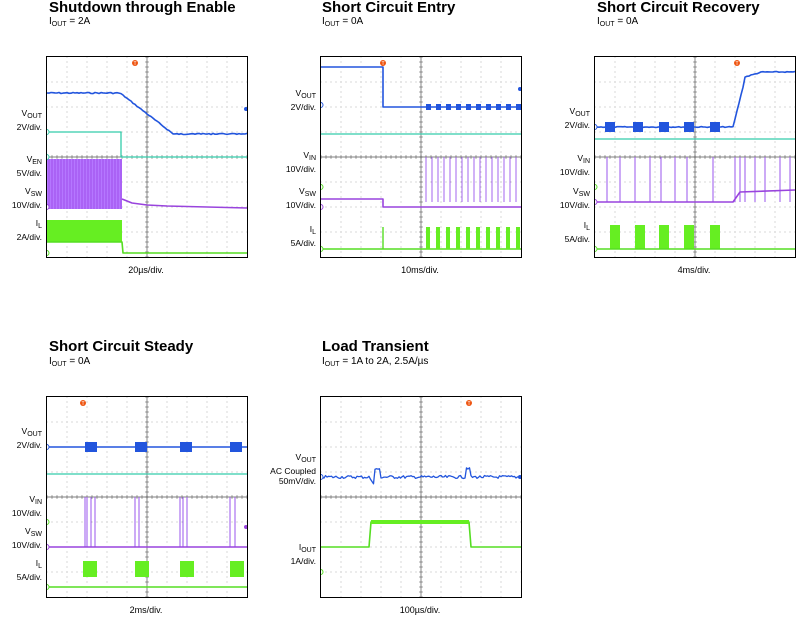 The height and width of the screenshot is (622, 800). Describe the element at coordinates (69, 23) in the screenshot. I see `panel-subtitle: IOUT = 2A` at that location.